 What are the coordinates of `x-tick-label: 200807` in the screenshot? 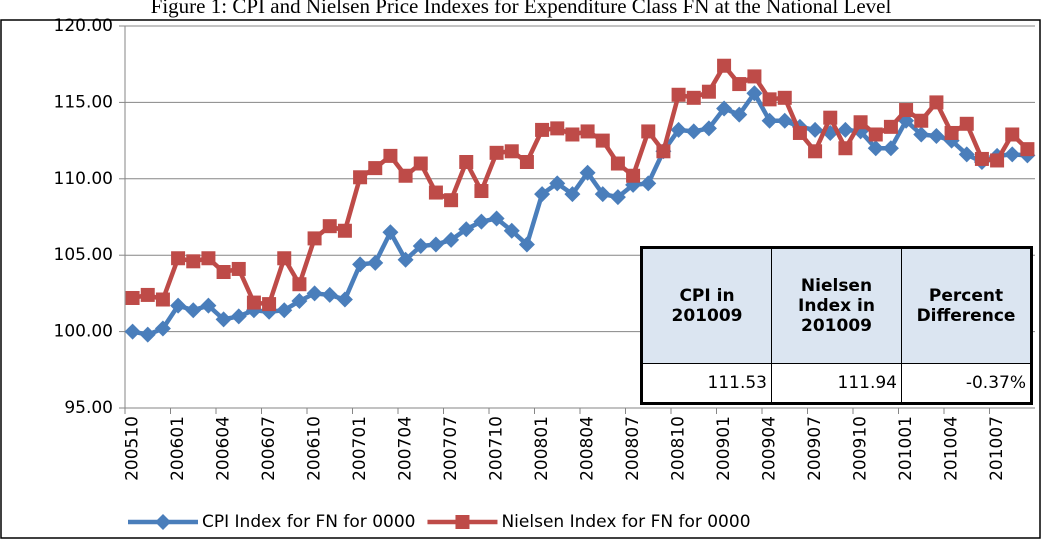 It's located at (633, 448).